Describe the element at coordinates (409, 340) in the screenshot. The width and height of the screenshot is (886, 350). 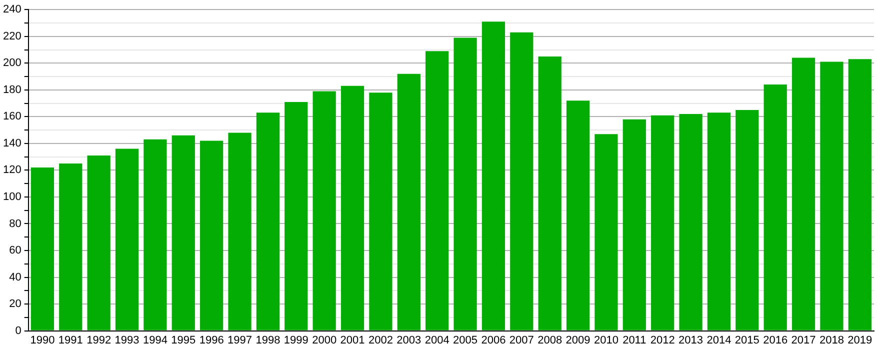
I see `x-tick-label: 2003` at that location.